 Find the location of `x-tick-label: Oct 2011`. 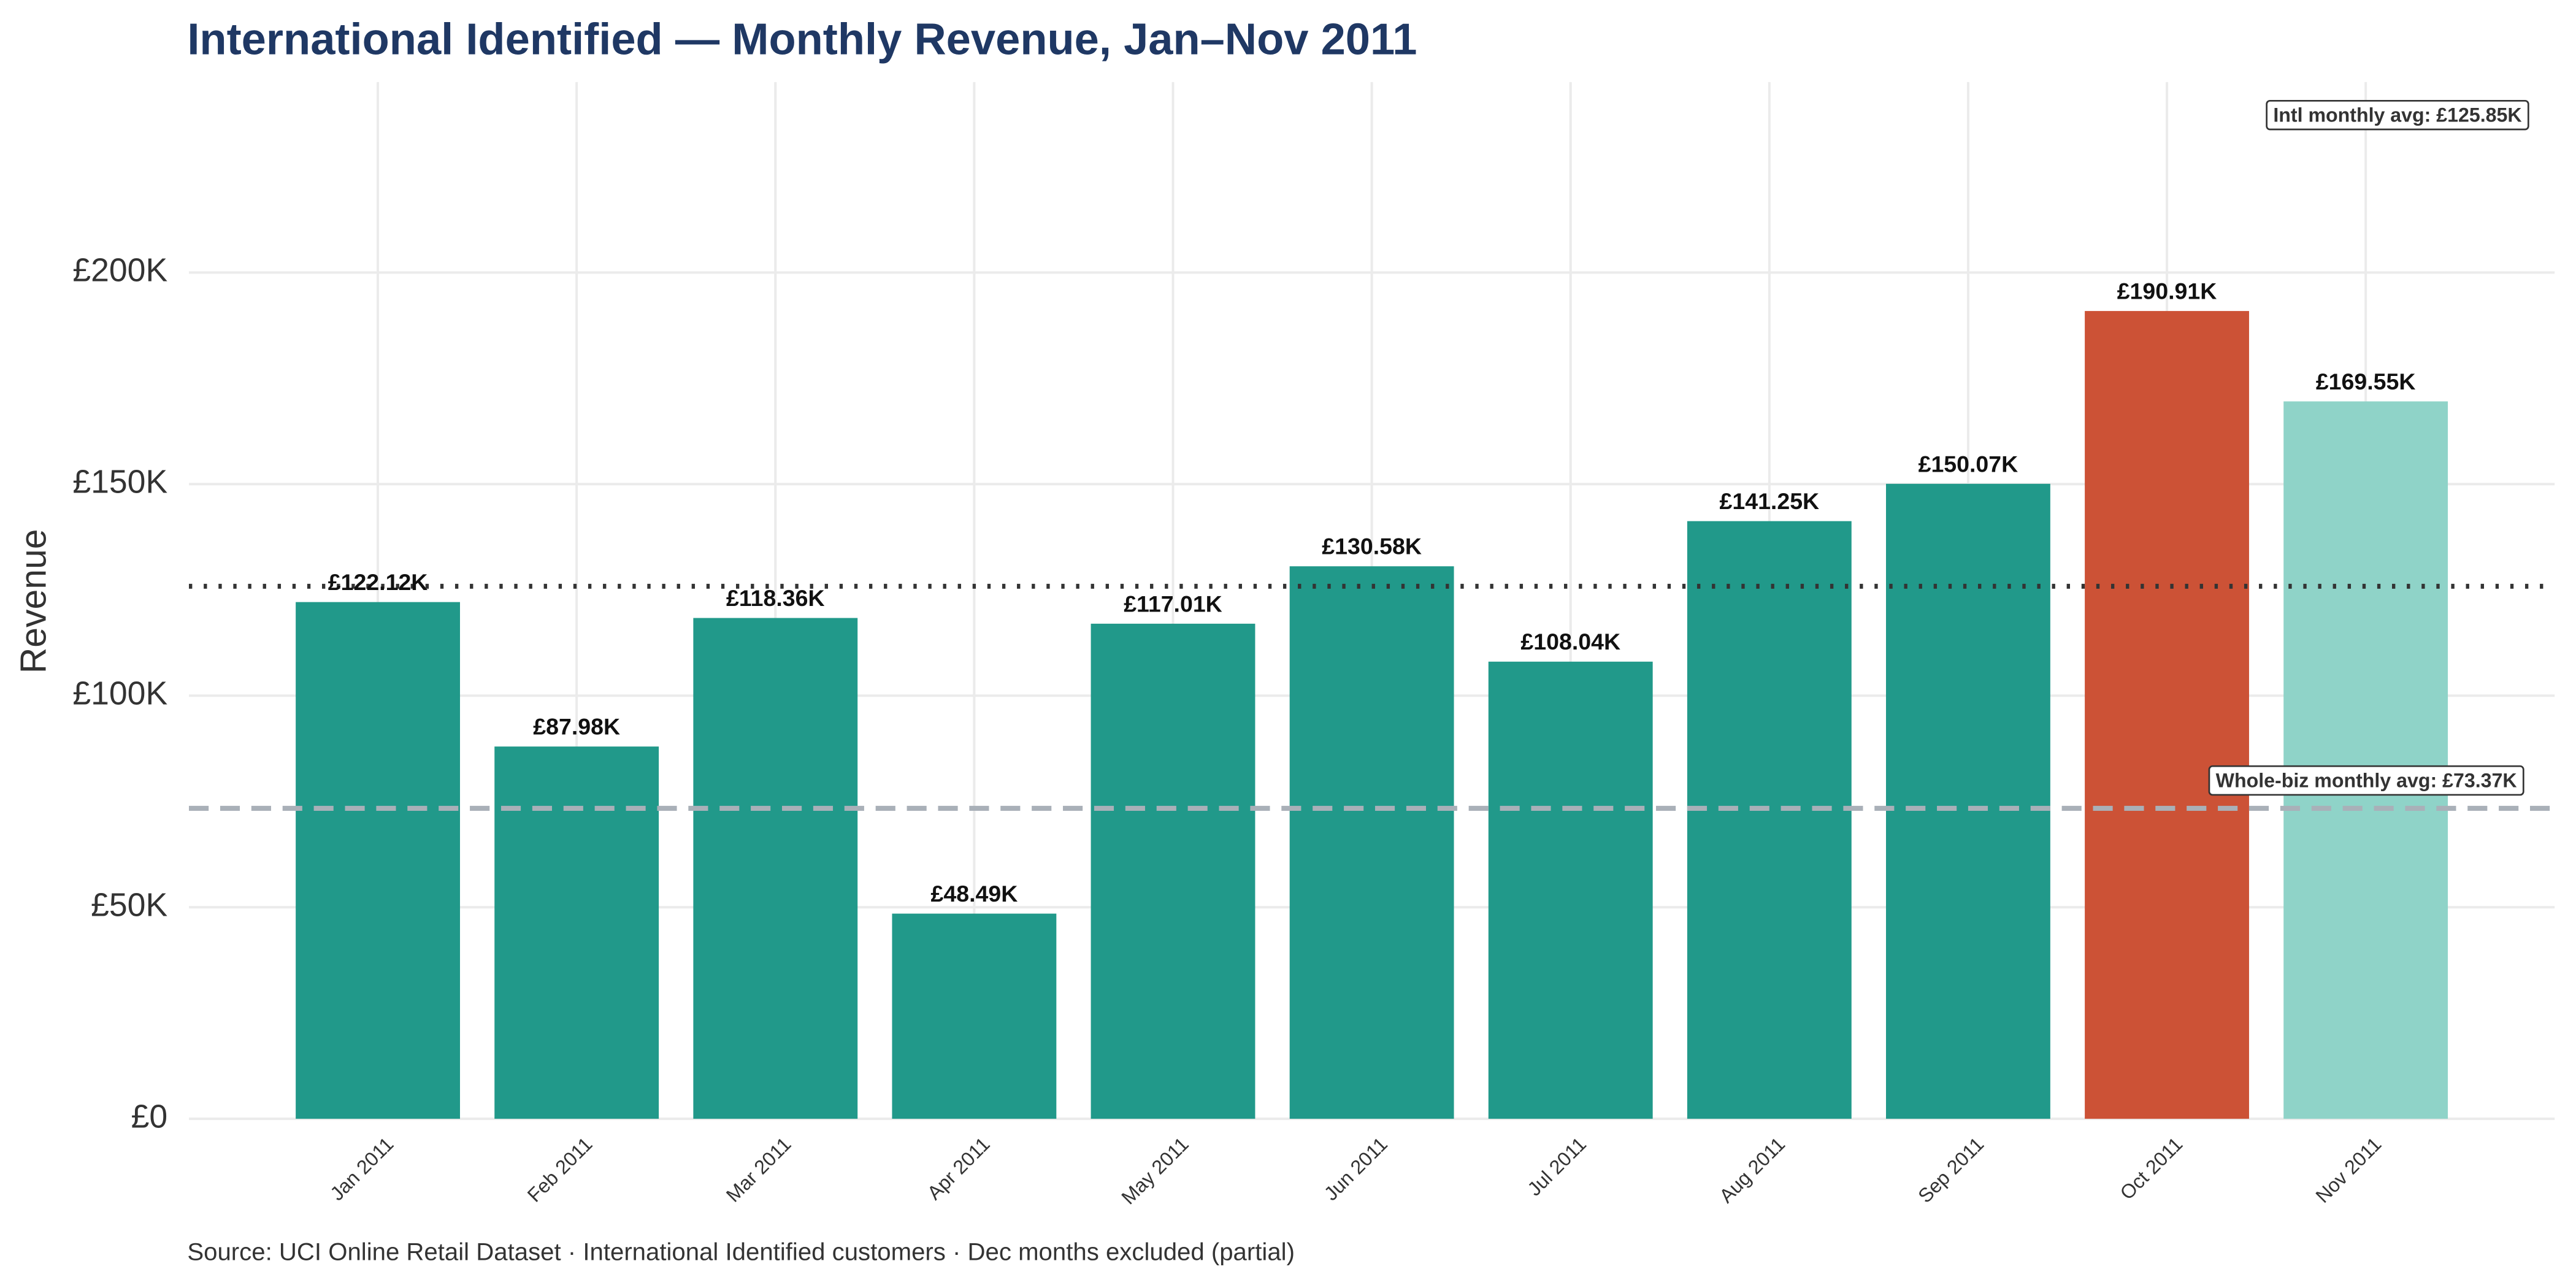

x-tick-label: Oct 2011 is located at coordinates (2151, 1168).